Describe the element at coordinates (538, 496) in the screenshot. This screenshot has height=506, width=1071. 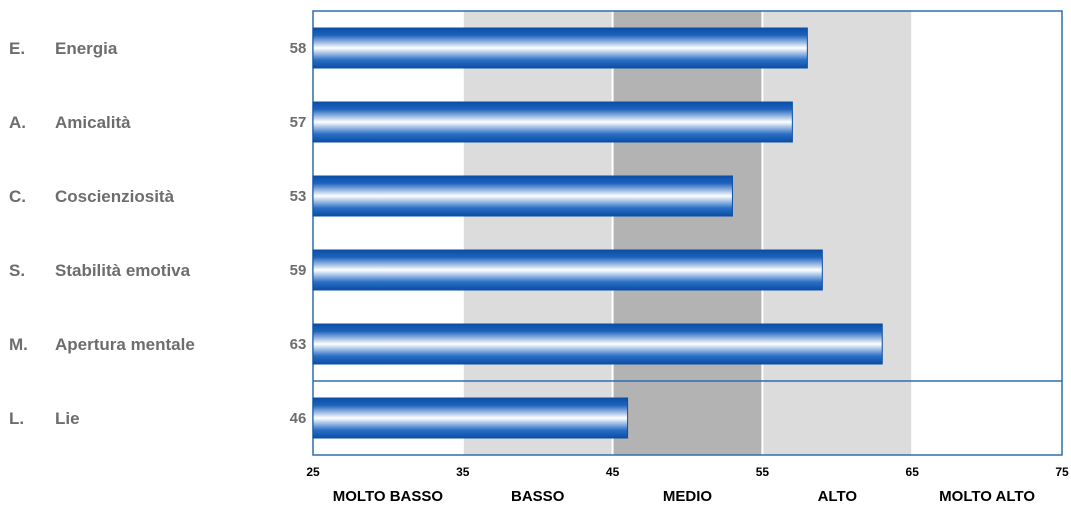
I see `band-label: BASSO` at that location.